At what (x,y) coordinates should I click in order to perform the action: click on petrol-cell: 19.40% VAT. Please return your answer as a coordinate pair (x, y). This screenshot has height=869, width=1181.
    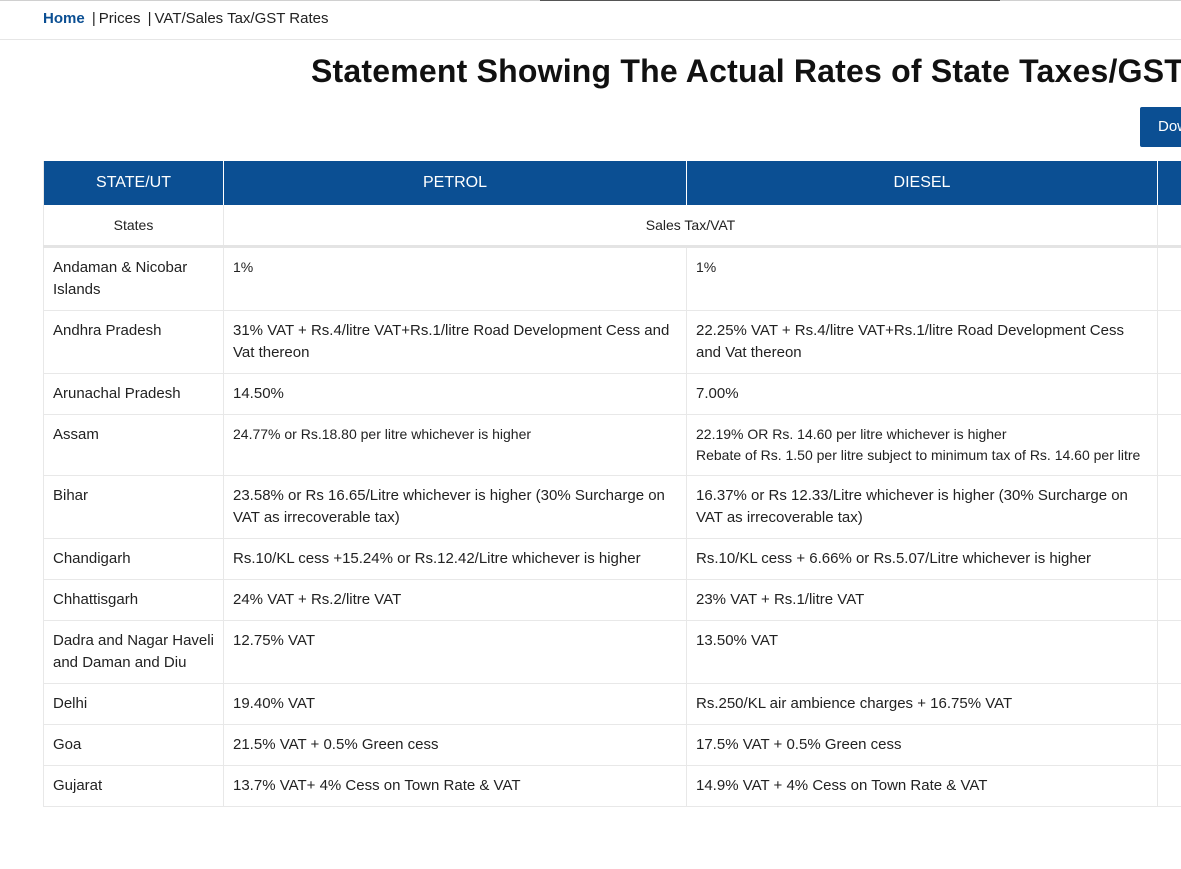
    Looking at the image, I should click on (455, 704).